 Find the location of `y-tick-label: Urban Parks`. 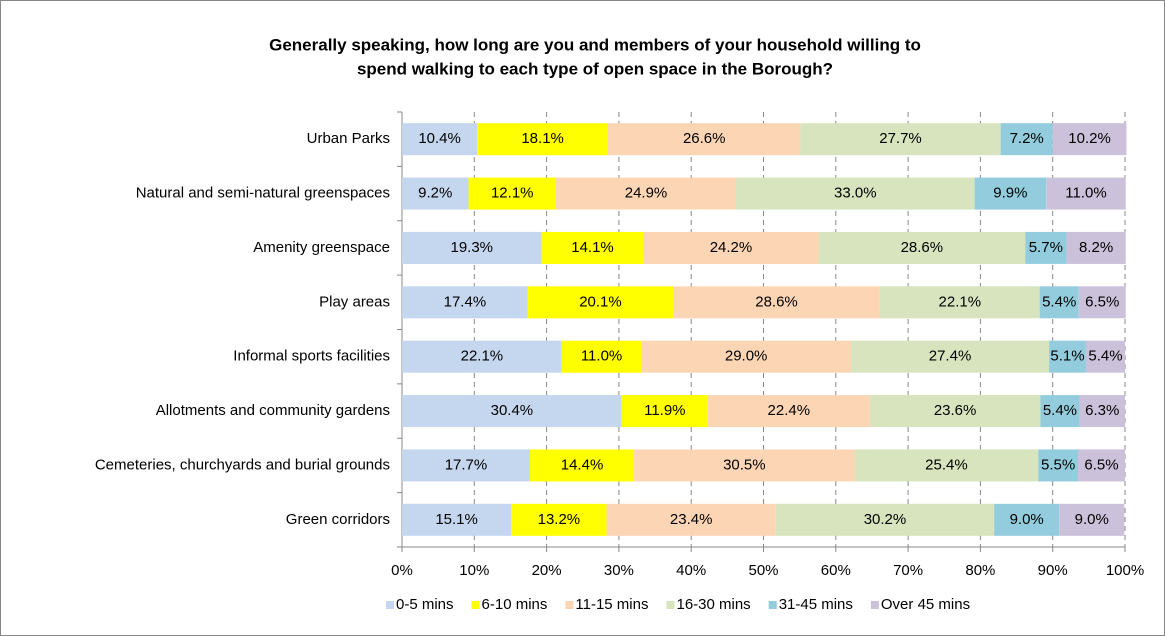

y-tick-label: Urban Parks is located at coordinates (348, 138).